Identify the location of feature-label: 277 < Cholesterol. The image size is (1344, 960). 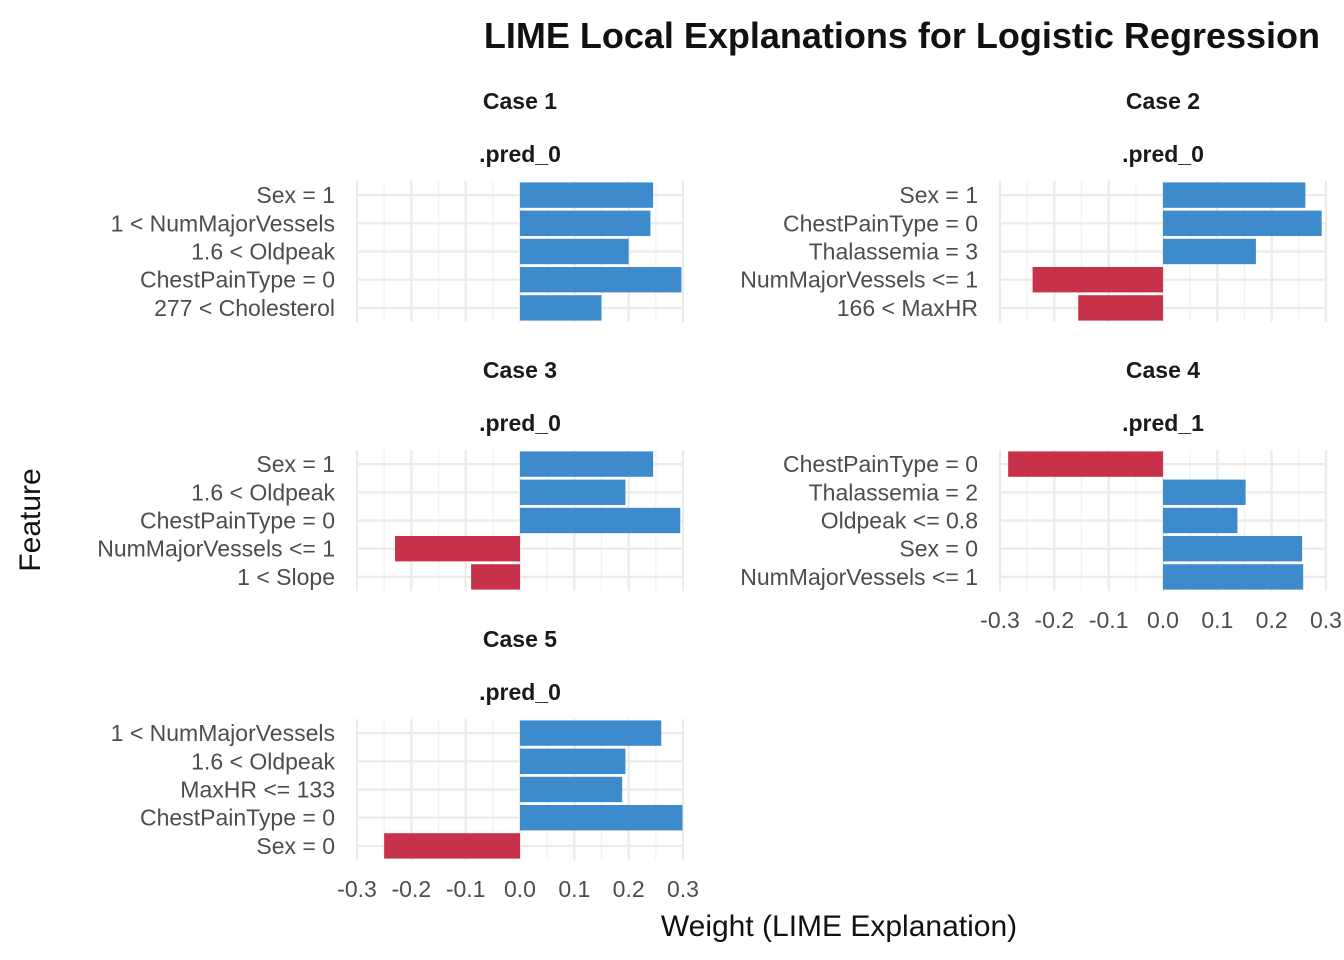
(244, 308).